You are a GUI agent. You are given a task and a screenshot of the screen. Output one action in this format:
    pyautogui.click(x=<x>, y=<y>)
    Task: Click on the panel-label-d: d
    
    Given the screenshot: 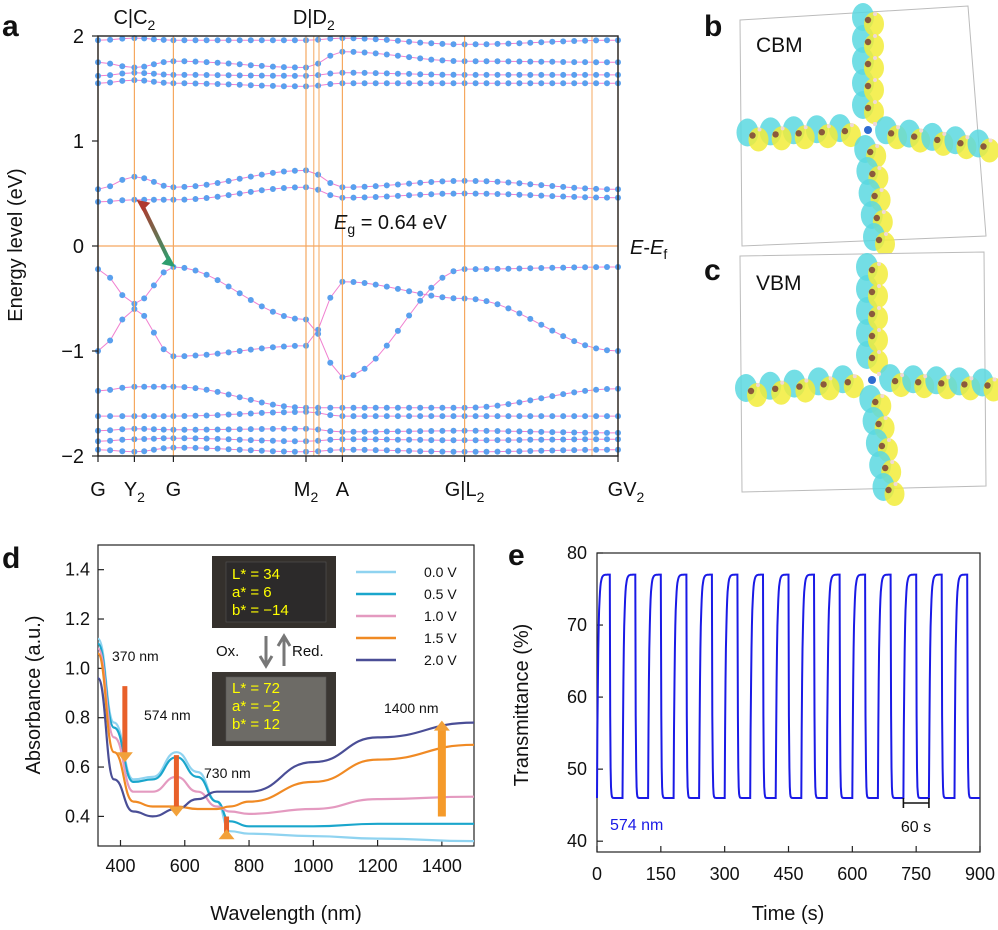 What is the action you would take?
    pyautogui.click(x=11, y=558)
    